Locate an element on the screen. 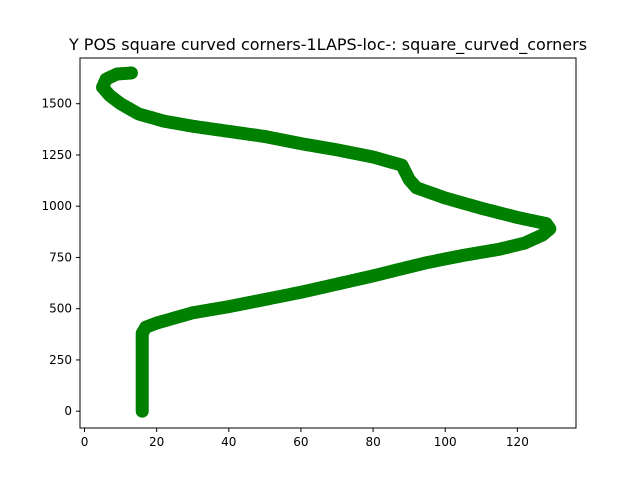  y-tick-label: 1500 is located at coordinates (56, 104).